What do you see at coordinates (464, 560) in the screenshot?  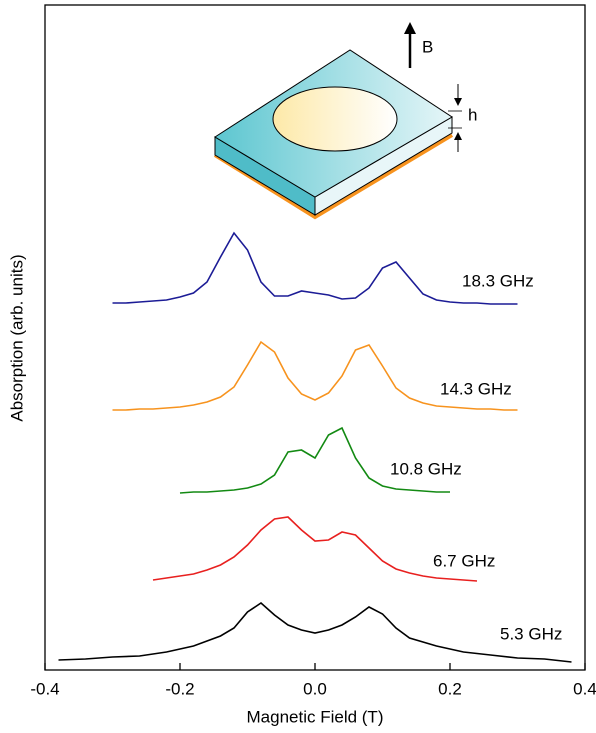 I see `legend-label: 6.7 GHz` at bounding box center [464, 560].